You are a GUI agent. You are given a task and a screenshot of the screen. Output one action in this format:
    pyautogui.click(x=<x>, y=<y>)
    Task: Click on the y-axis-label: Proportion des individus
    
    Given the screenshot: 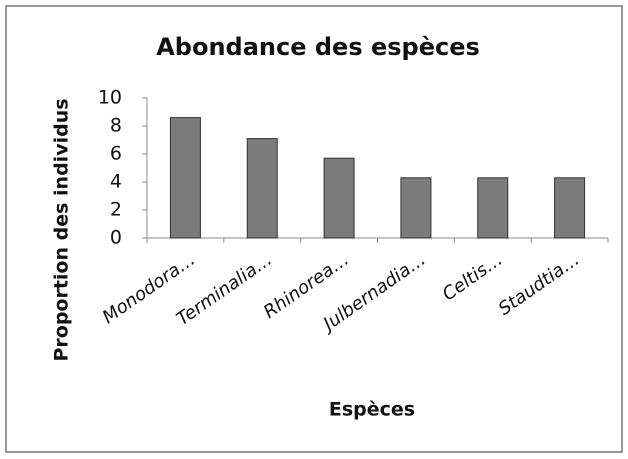 What is the action you would take?
    pyautogui.click(x=62, y=229)
    